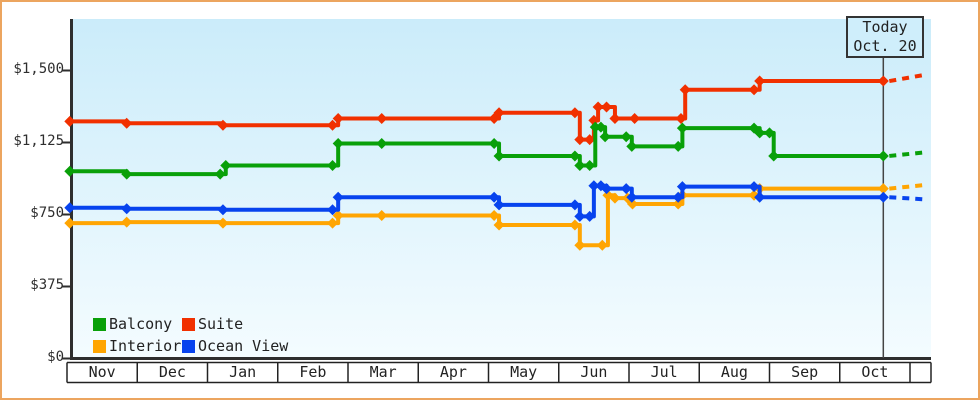 The image size is (980, 400). Describe the element at coordinates (594, 372) in the screenshot. I see `month-cell-jun: Jun` at that location.